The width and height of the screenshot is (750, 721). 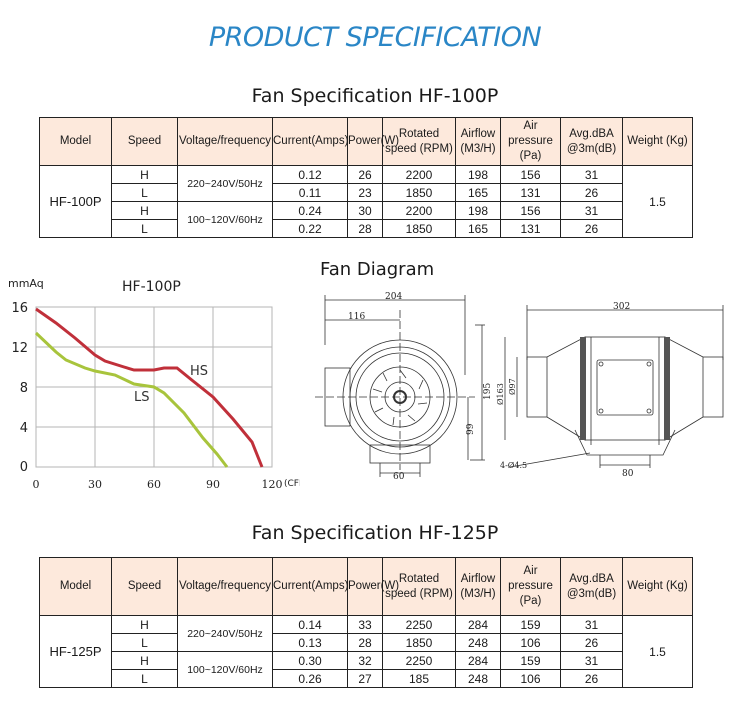 I want to click on table-row: H 100~120V/60Hz 0.30 32 2250 284 159 31, so click(x=366, y=669).